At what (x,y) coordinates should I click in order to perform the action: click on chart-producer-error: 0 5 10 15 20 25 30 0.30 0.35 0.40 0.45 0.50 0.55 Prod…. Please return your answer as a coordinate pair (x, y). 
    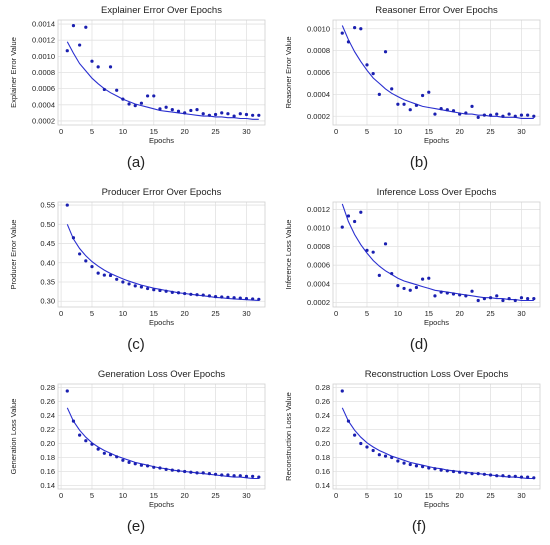
    Looking at the image, I should click on (137, 257).